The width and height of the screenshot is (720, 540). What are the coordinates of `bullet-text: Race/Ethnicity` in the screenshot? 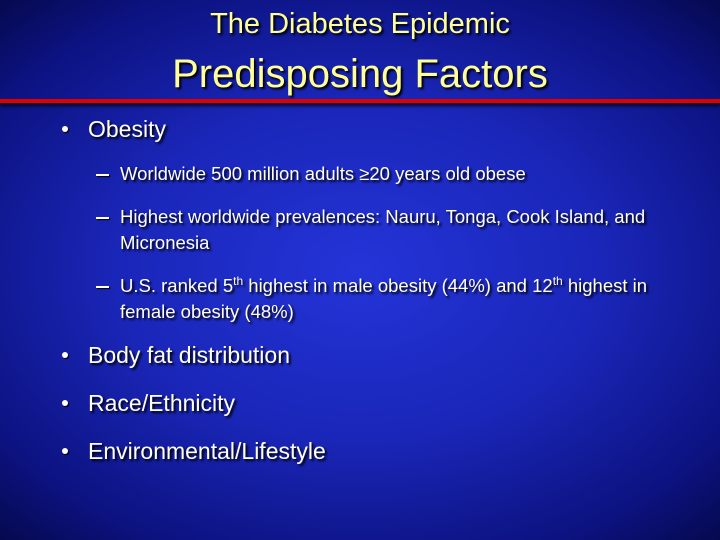 It's located at (162, 403).